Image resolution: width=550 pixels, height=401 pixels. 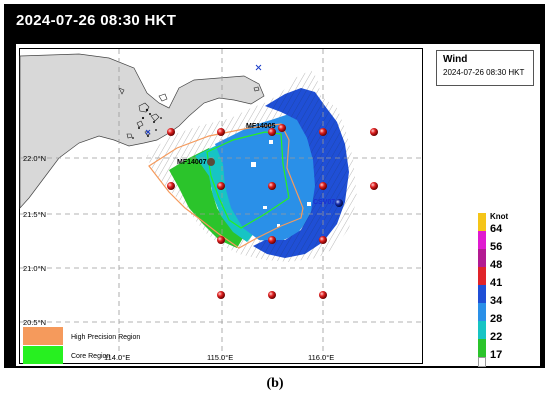 What do you see at coordinates (321, 357) in the screenshot?
I see `lon-label-116: 116.0°E` at bounding box center [321, 357].